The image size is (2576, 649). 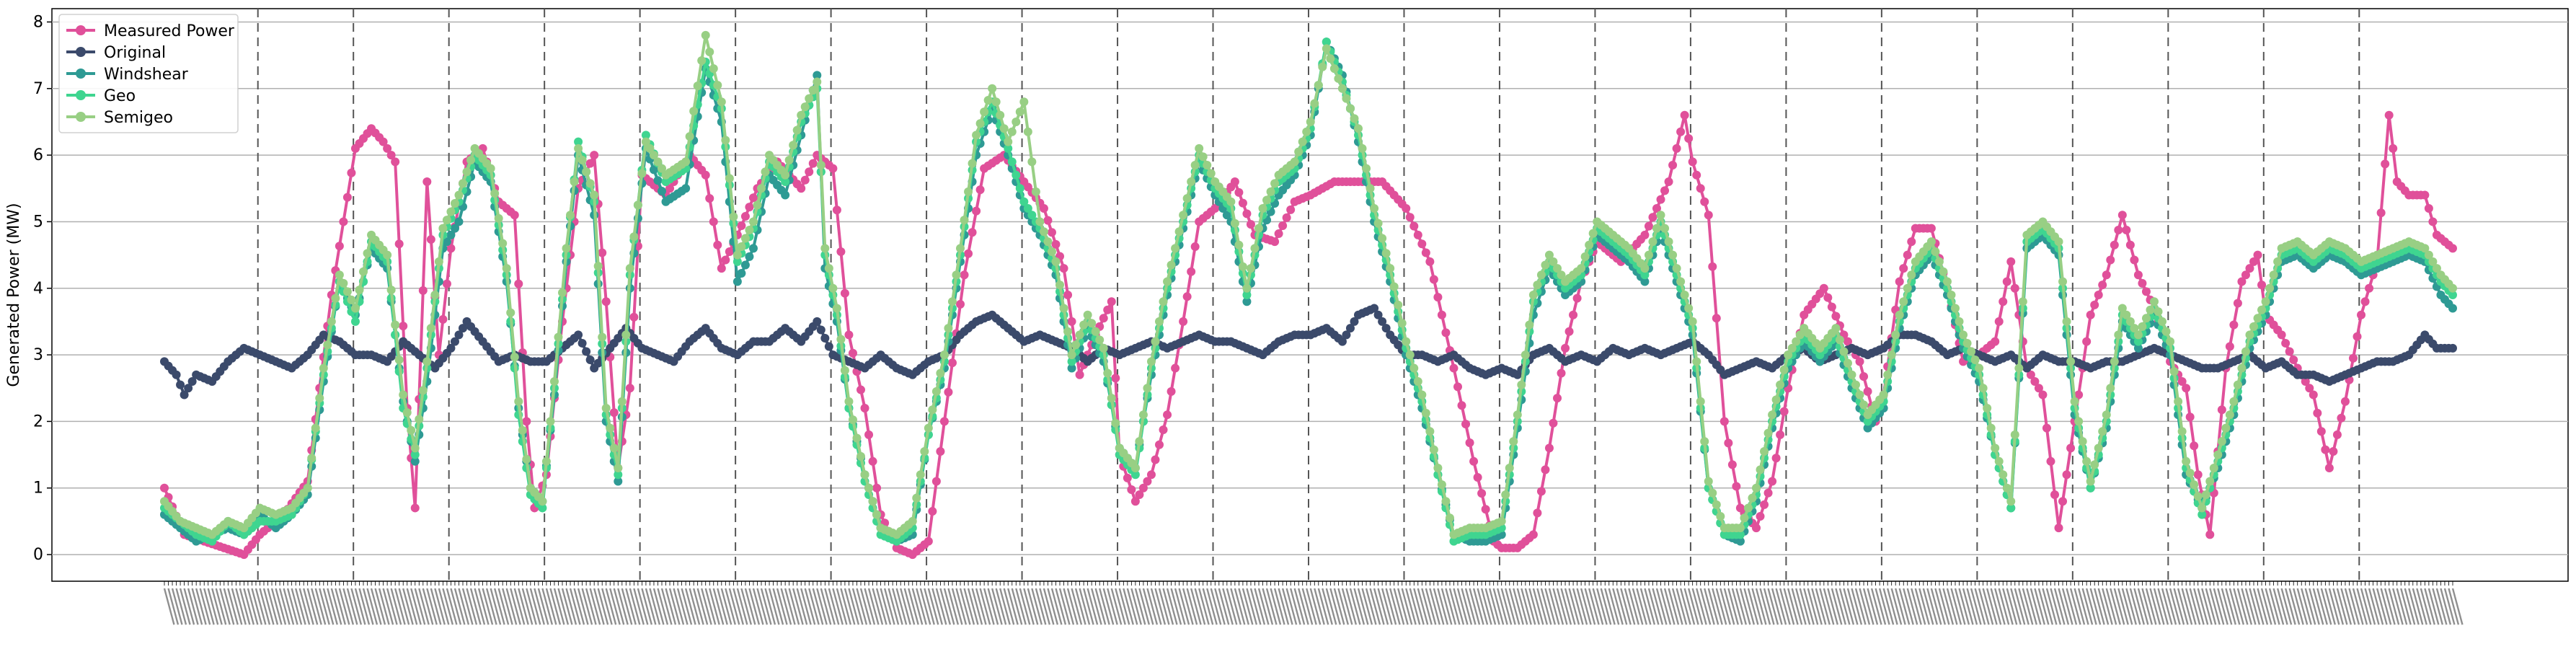 What do you see at coordinates (38, 355) in the screenshot?
I see `y-tick-label: 3` at bounding box center [38, 355].